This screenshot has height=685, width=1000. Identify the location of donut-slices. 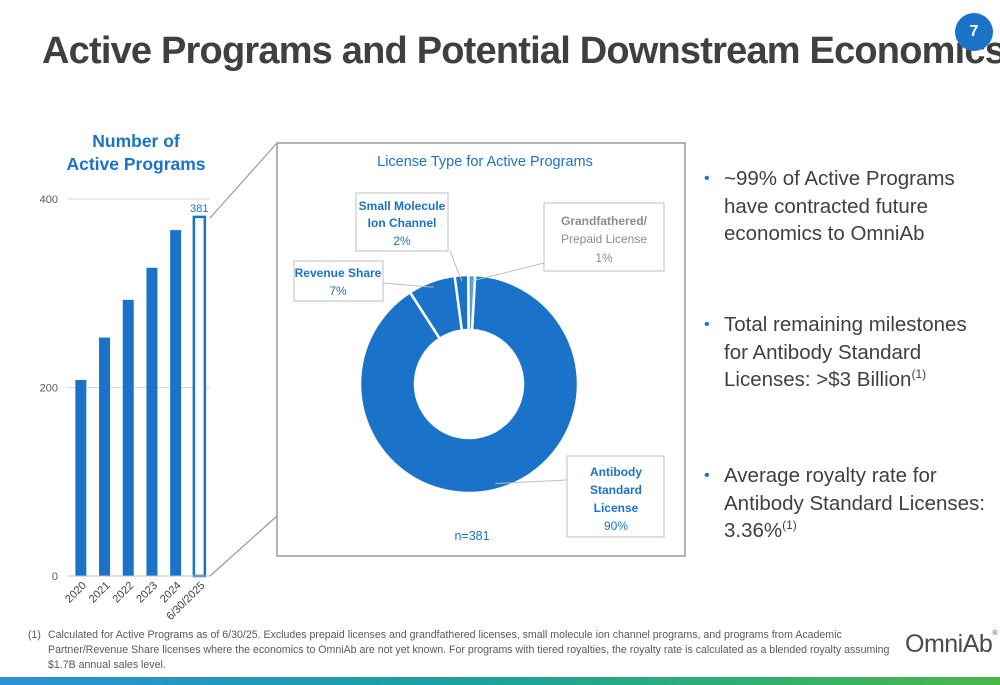
(469, 384).